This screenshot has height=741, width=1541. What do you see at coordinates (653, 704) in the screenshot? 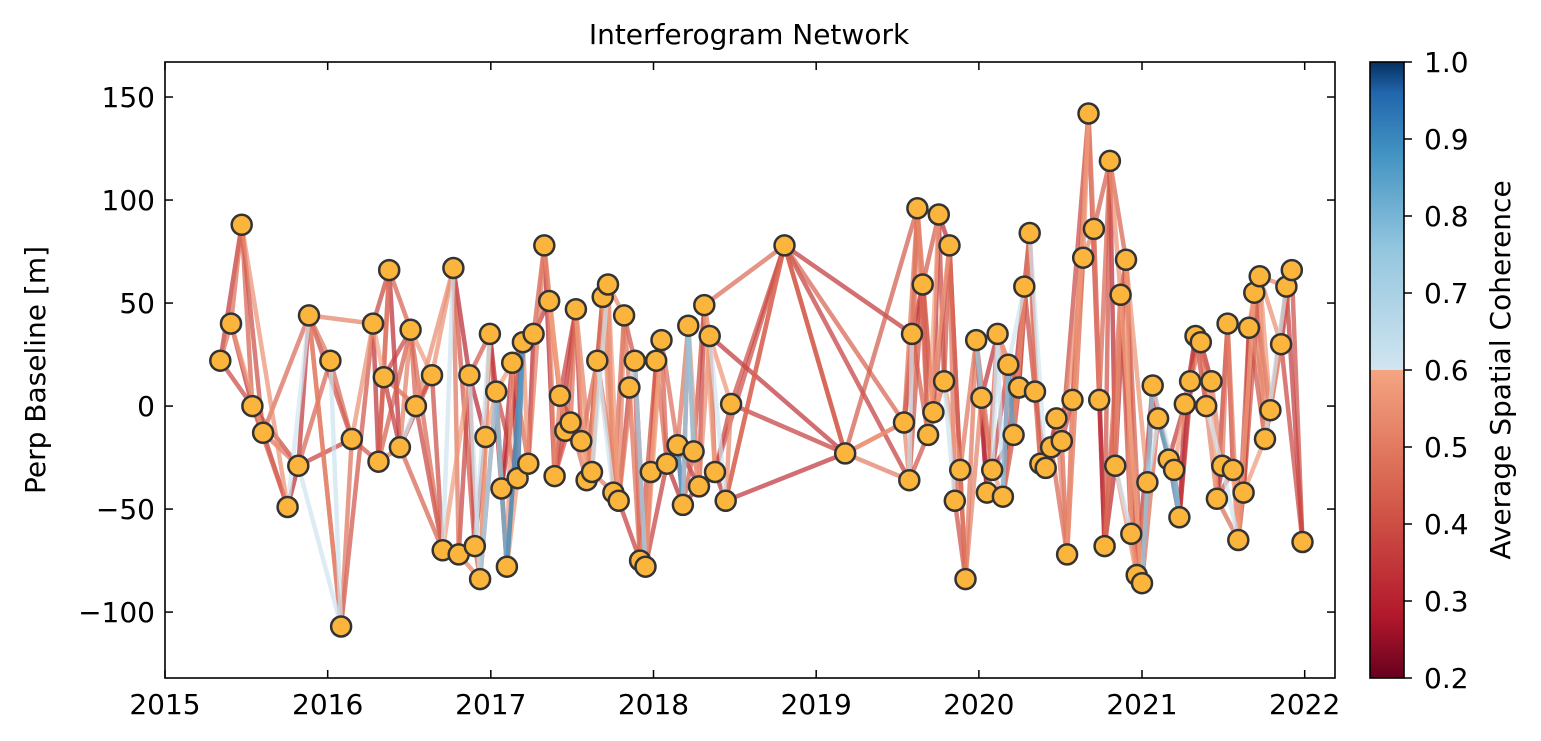
I see `x-tick-label: 2018` at bounding box center [653, 704].